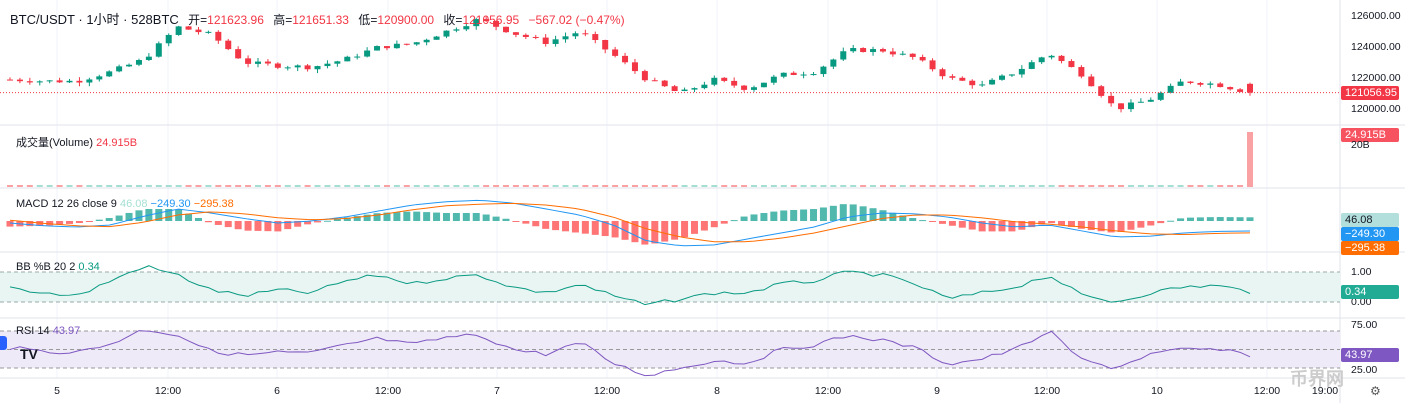  Describe the element at coordinates (1364, 370) in the screenshot. I see `rsi-tick: 25.00` at that location.